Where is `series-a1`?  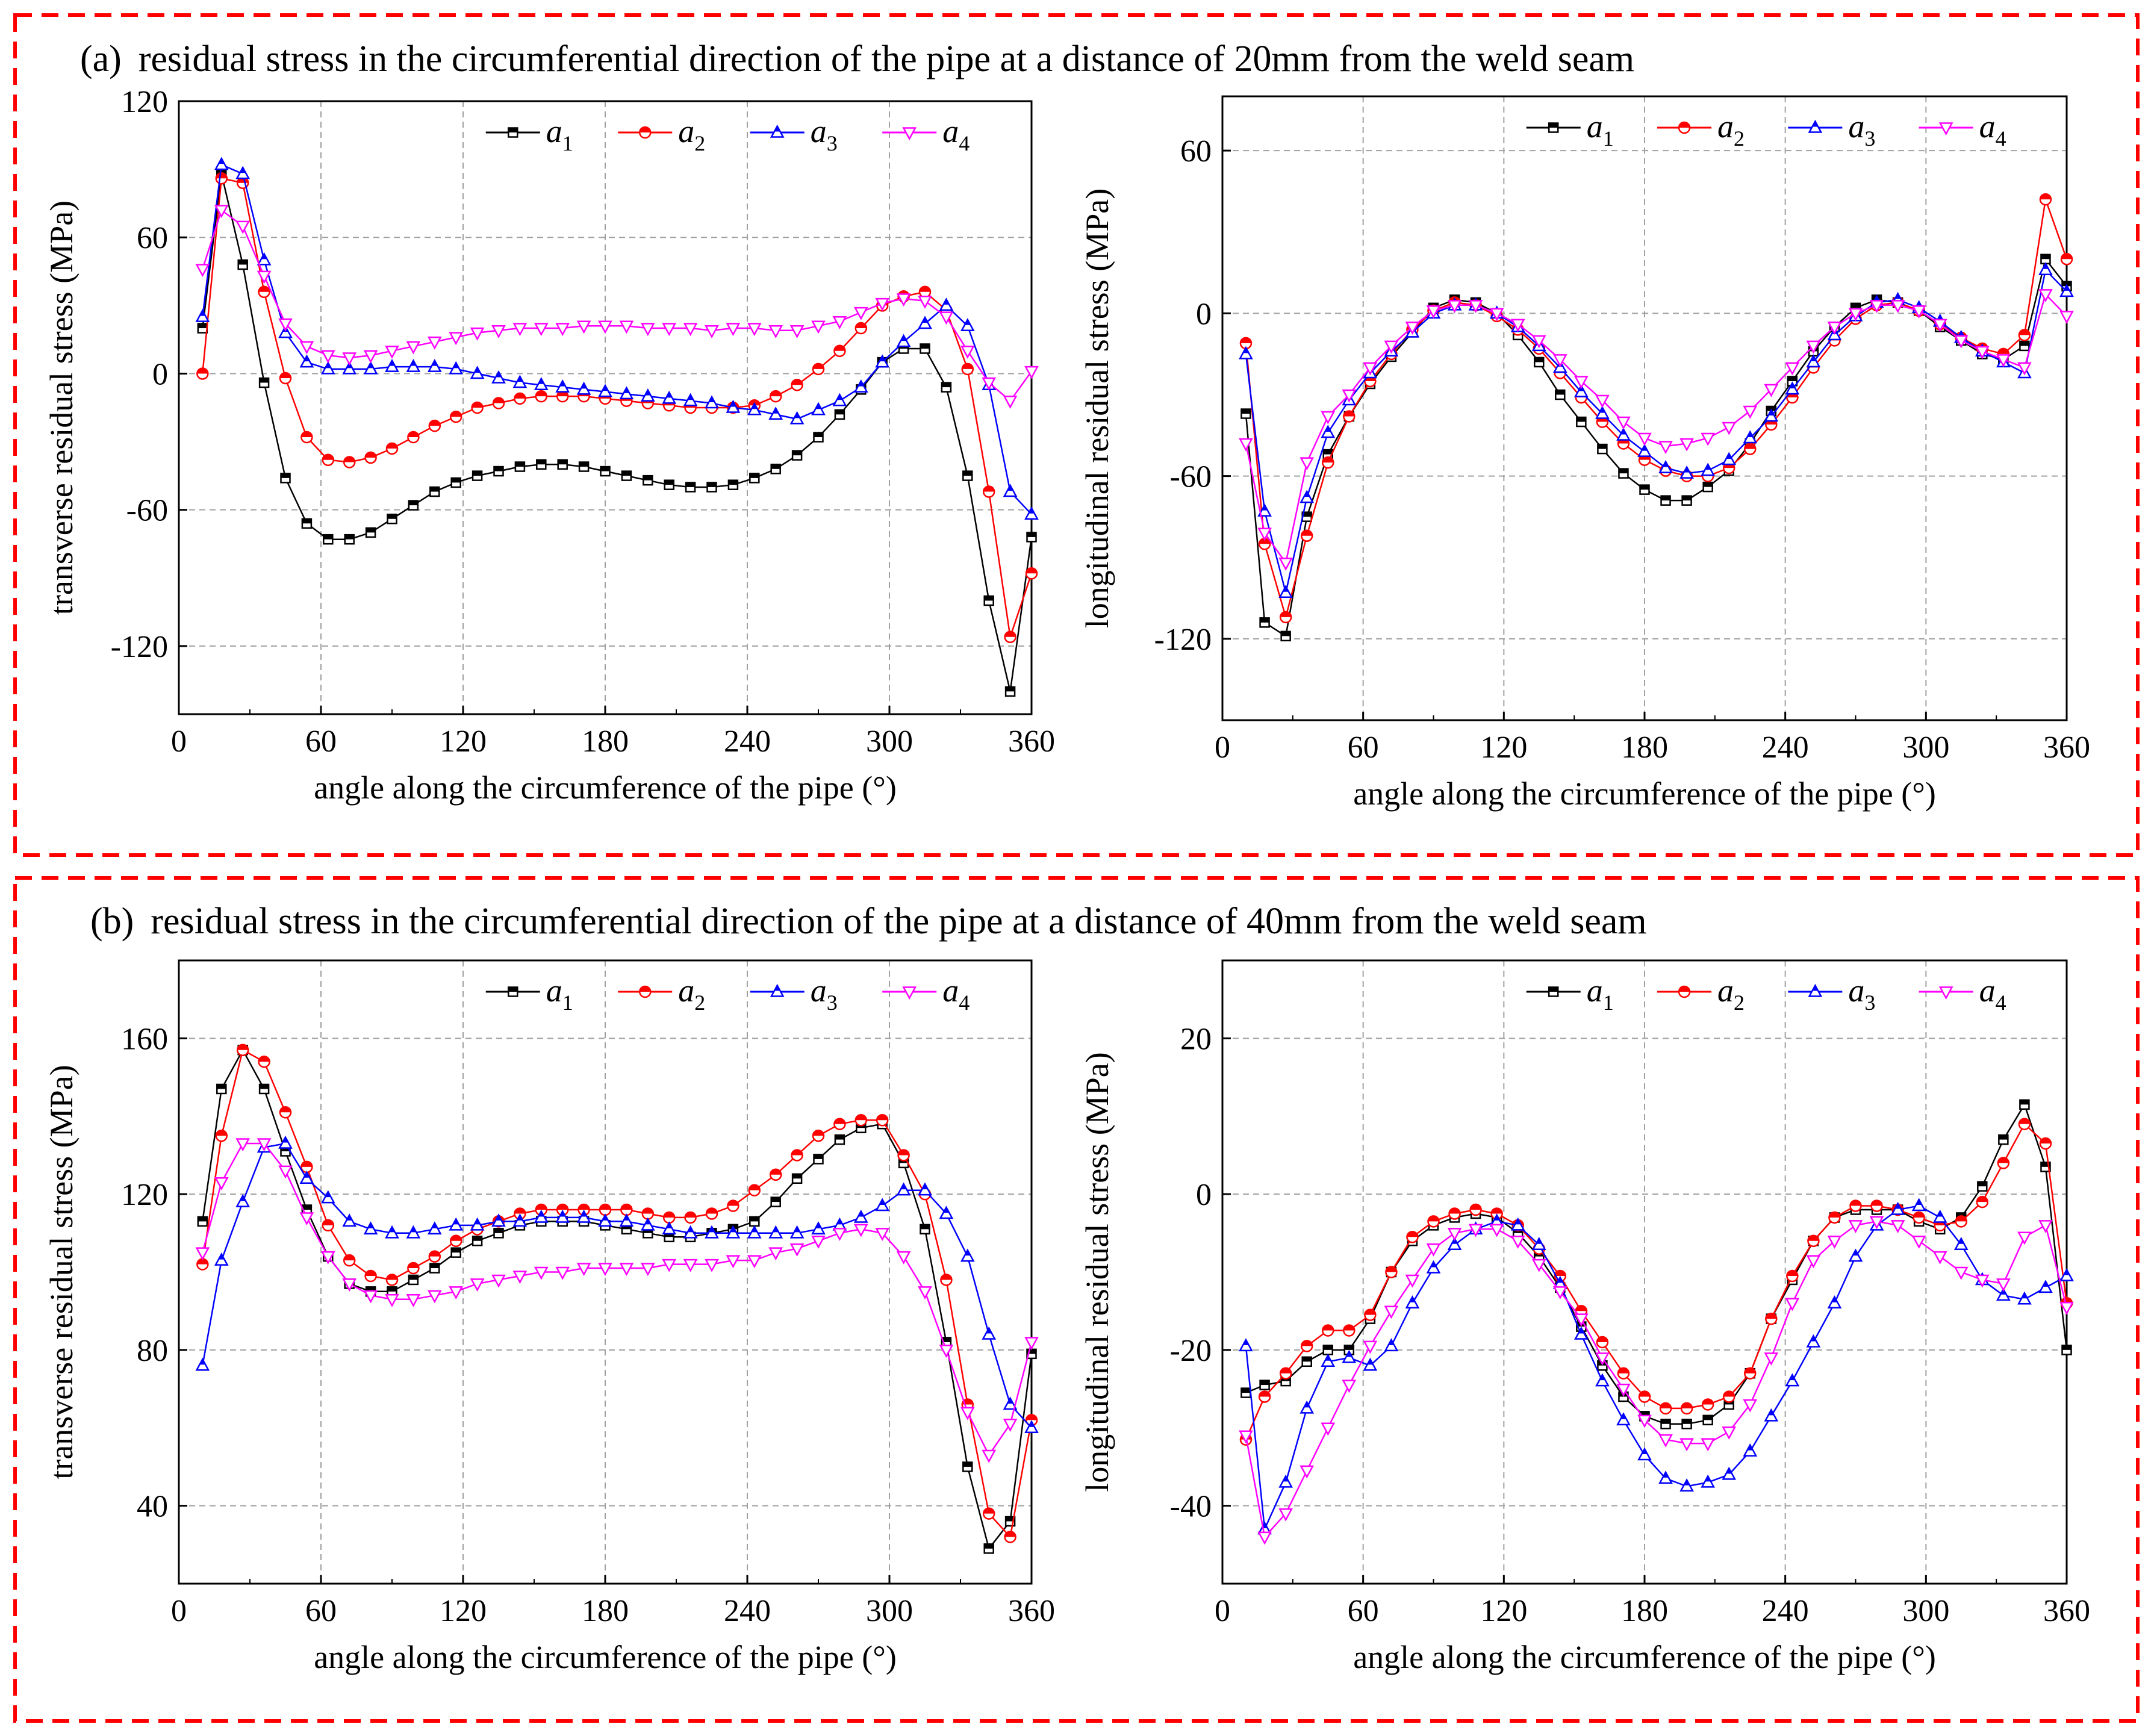
series-a1 is located at coordinates (617, 433).